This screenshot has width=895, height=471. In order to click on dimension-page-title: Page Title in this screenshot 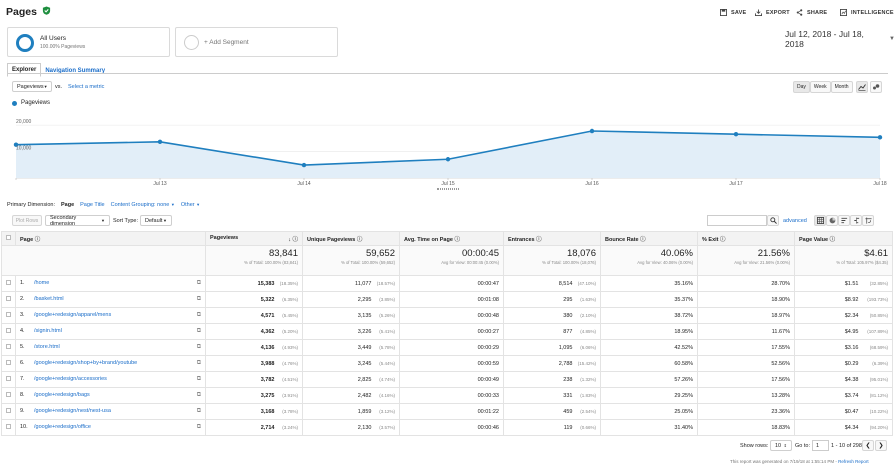, I will do `click(92, 205)`.